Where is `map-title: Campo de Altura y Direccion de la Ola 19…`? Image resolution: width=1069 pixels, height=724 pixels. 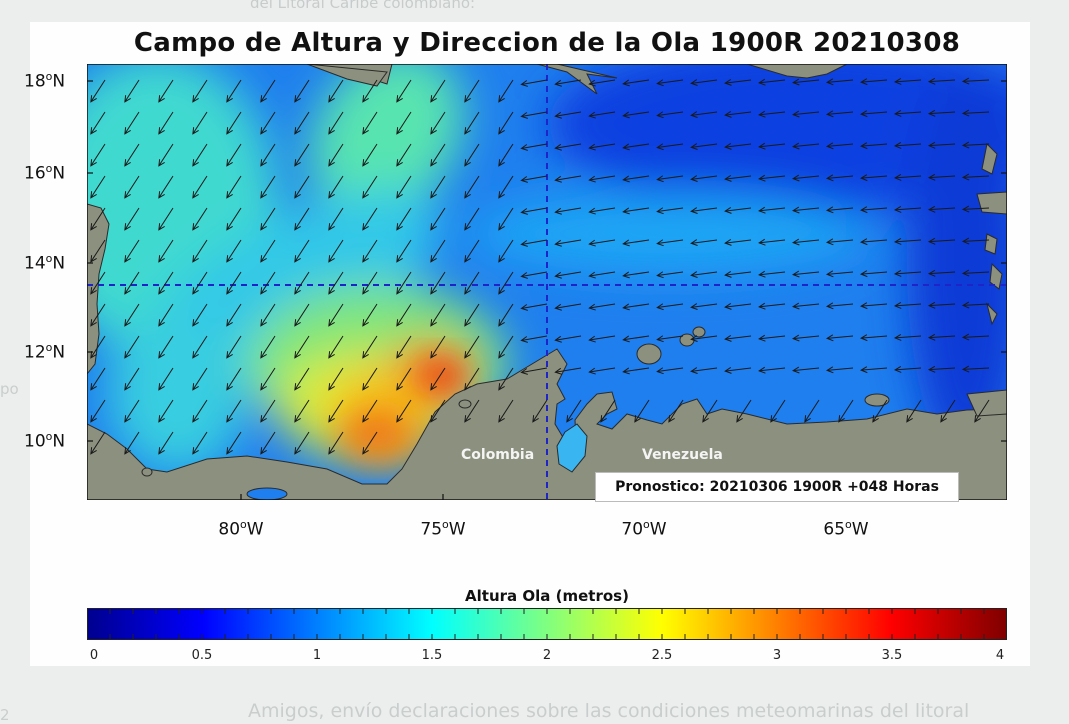
map-title: Campo de Altura y Direccion de la Ola 19… is located at coordinates (547, 43).